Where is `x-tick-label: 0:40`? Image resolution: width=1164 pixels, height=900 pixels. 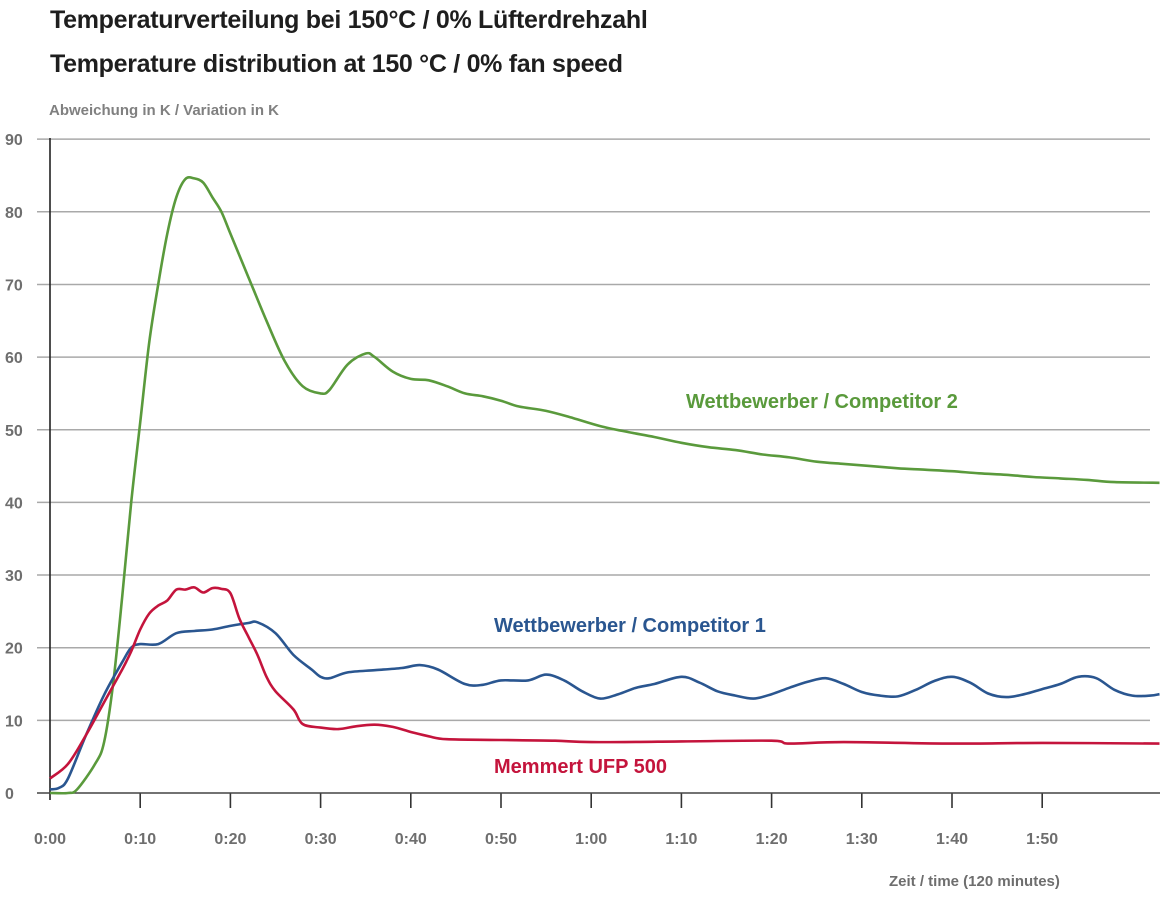 x-tick-label: 0:40 is located at coordinates (411, 839).